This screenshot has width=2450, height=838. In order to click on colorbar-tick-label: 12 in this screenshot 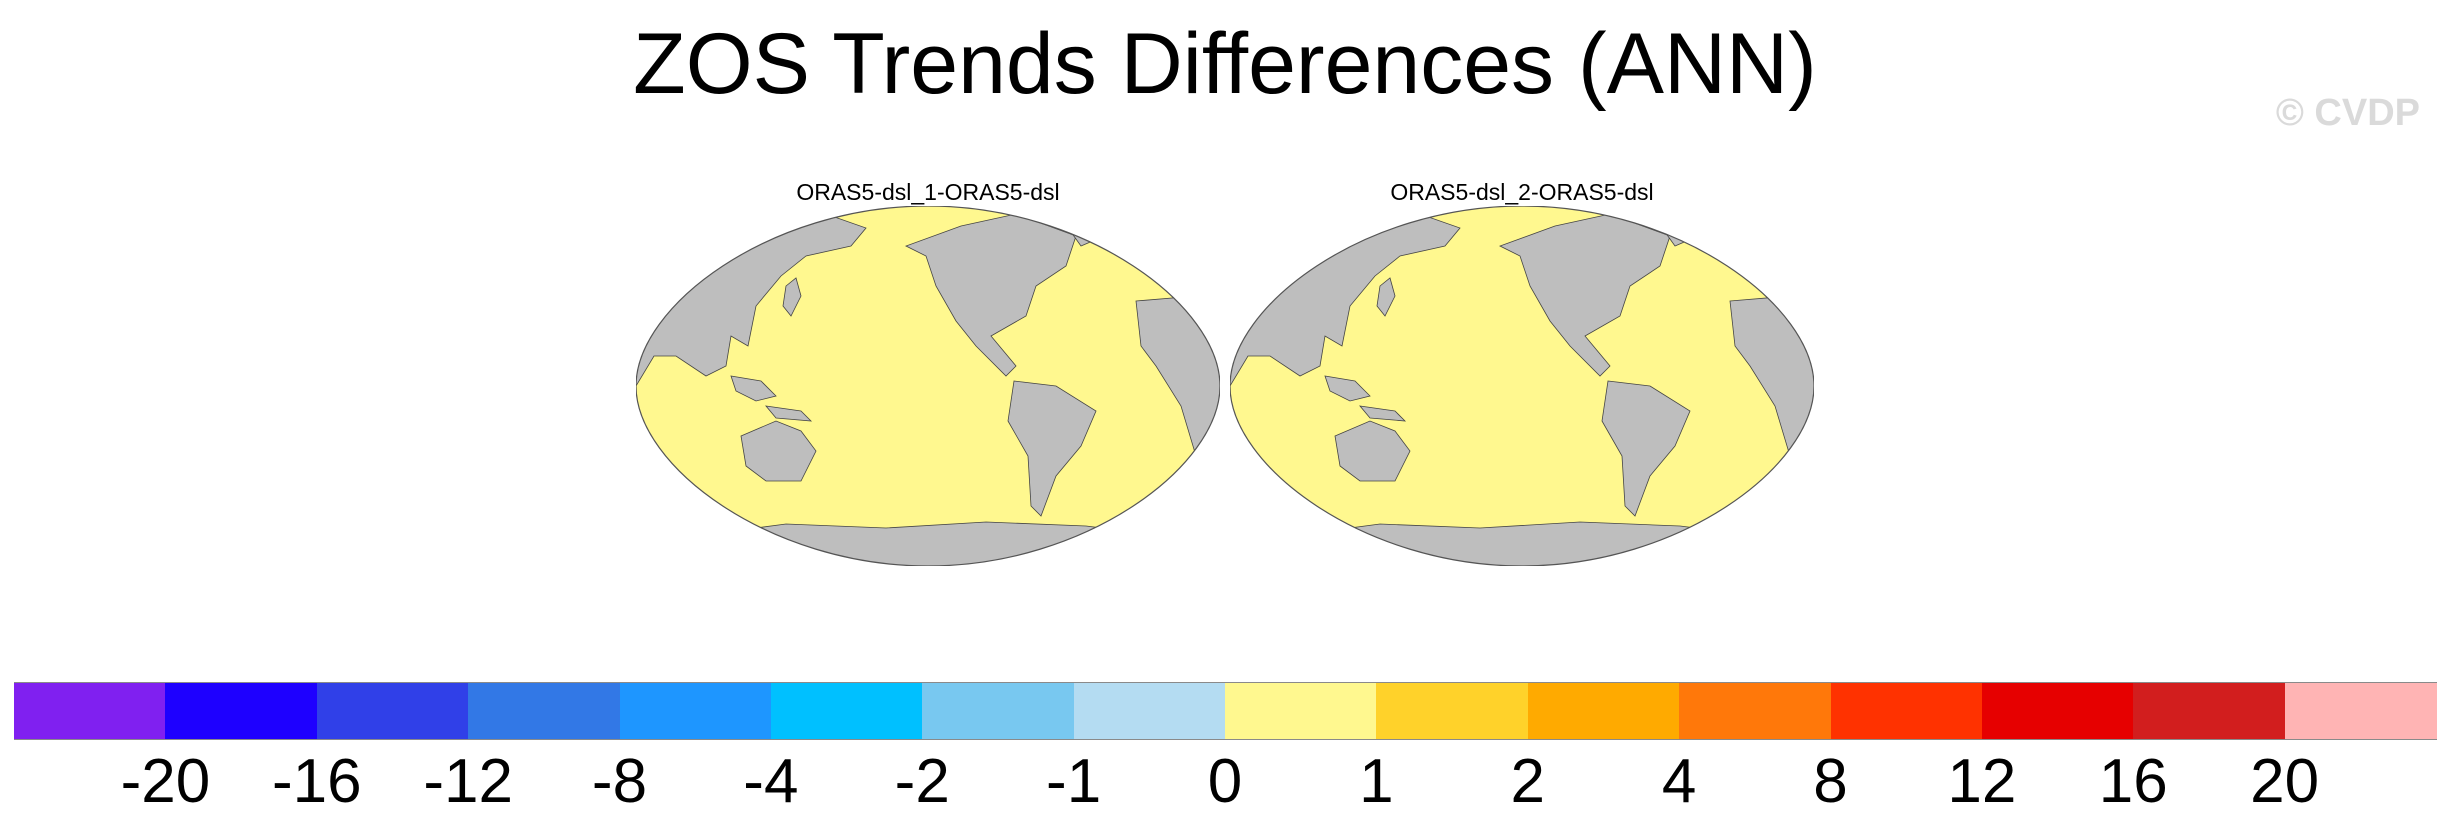, I will do `click(1982, 781)`.